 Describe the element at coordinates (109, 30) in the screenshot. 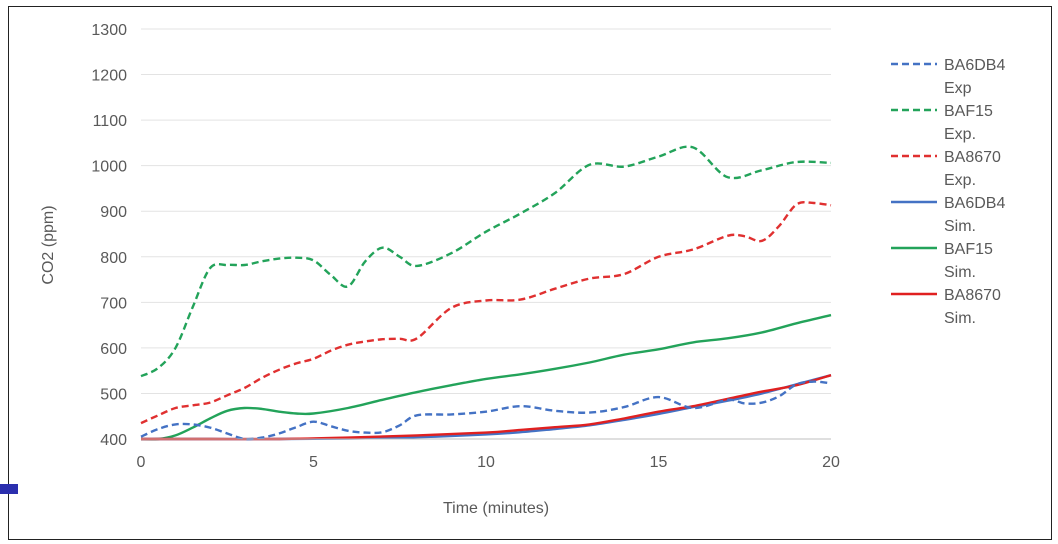

I see `y-tick-label: 1300` at that location.